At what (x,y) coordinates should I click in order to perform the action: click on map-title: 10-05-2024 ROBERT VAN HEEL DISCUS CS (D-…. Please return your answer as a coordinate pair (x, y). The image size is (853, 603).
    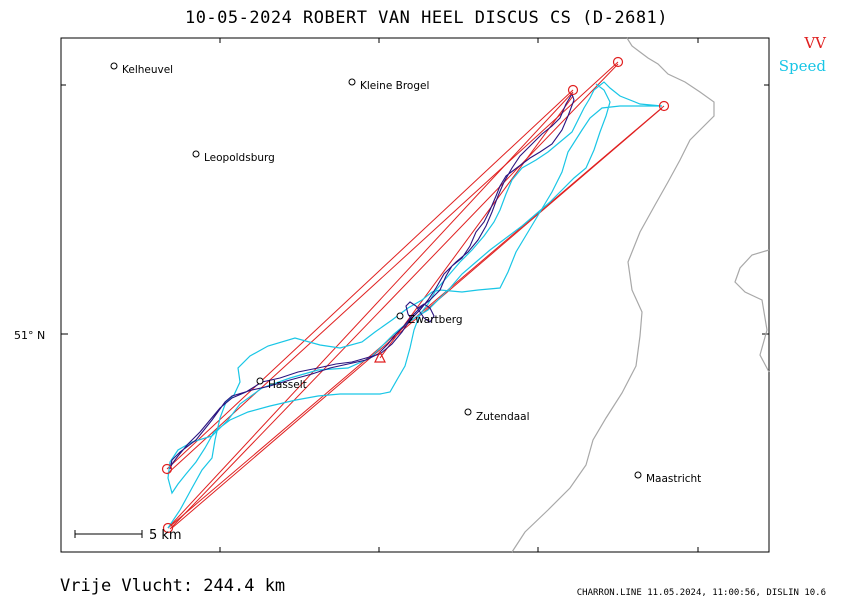
    Looking at the image, I should click on (426, 18).